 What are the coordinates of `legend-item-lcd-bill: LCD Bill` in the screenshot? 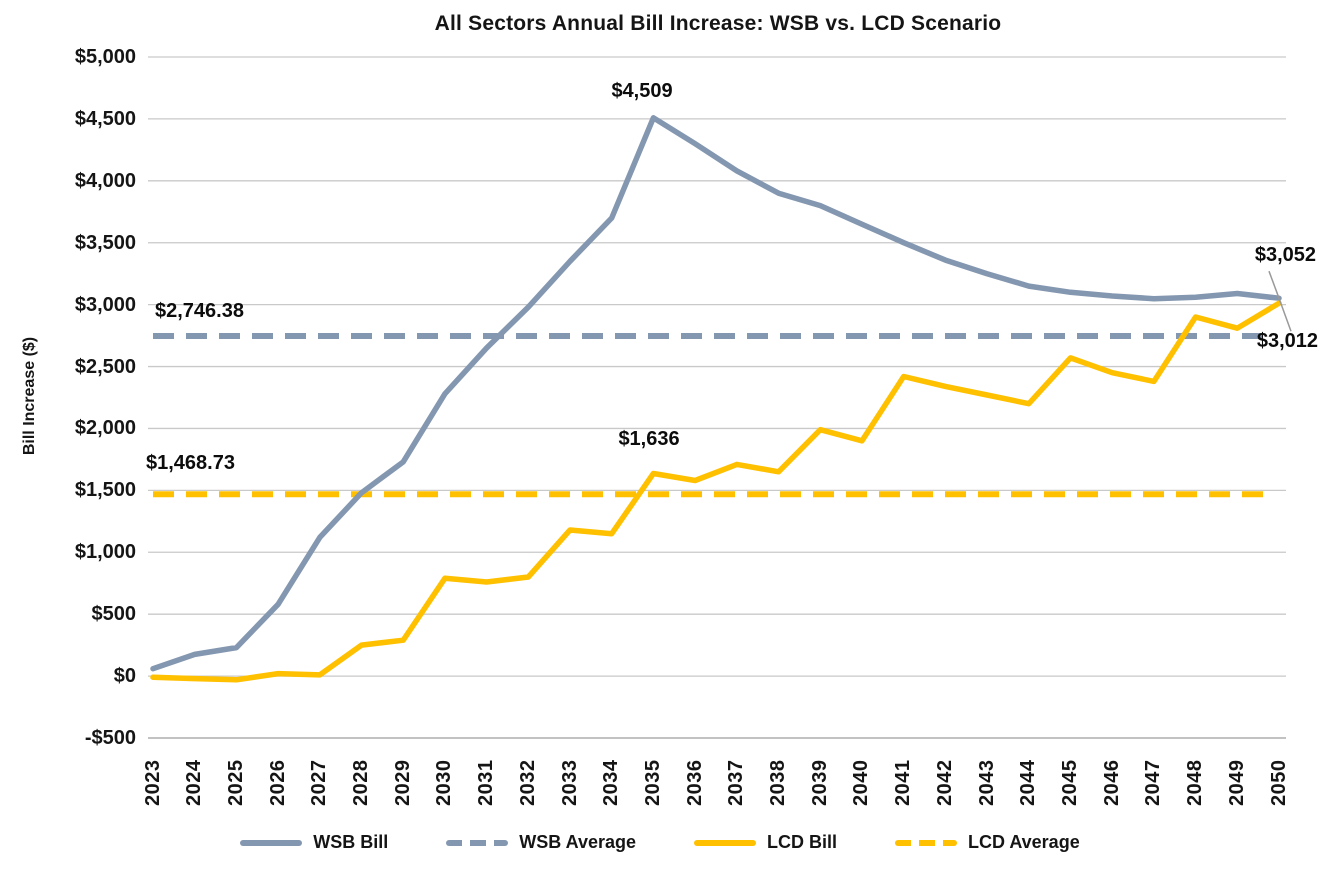 It's located at (765, 842).